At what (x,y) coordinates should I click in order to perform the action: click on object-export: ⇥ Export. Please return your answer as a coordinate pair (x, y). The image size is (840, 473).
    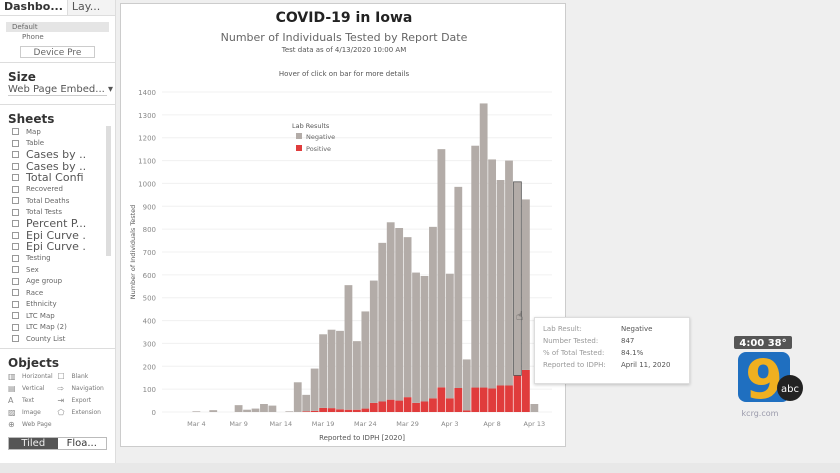
    Looking at the image, I should click on (83, 400).